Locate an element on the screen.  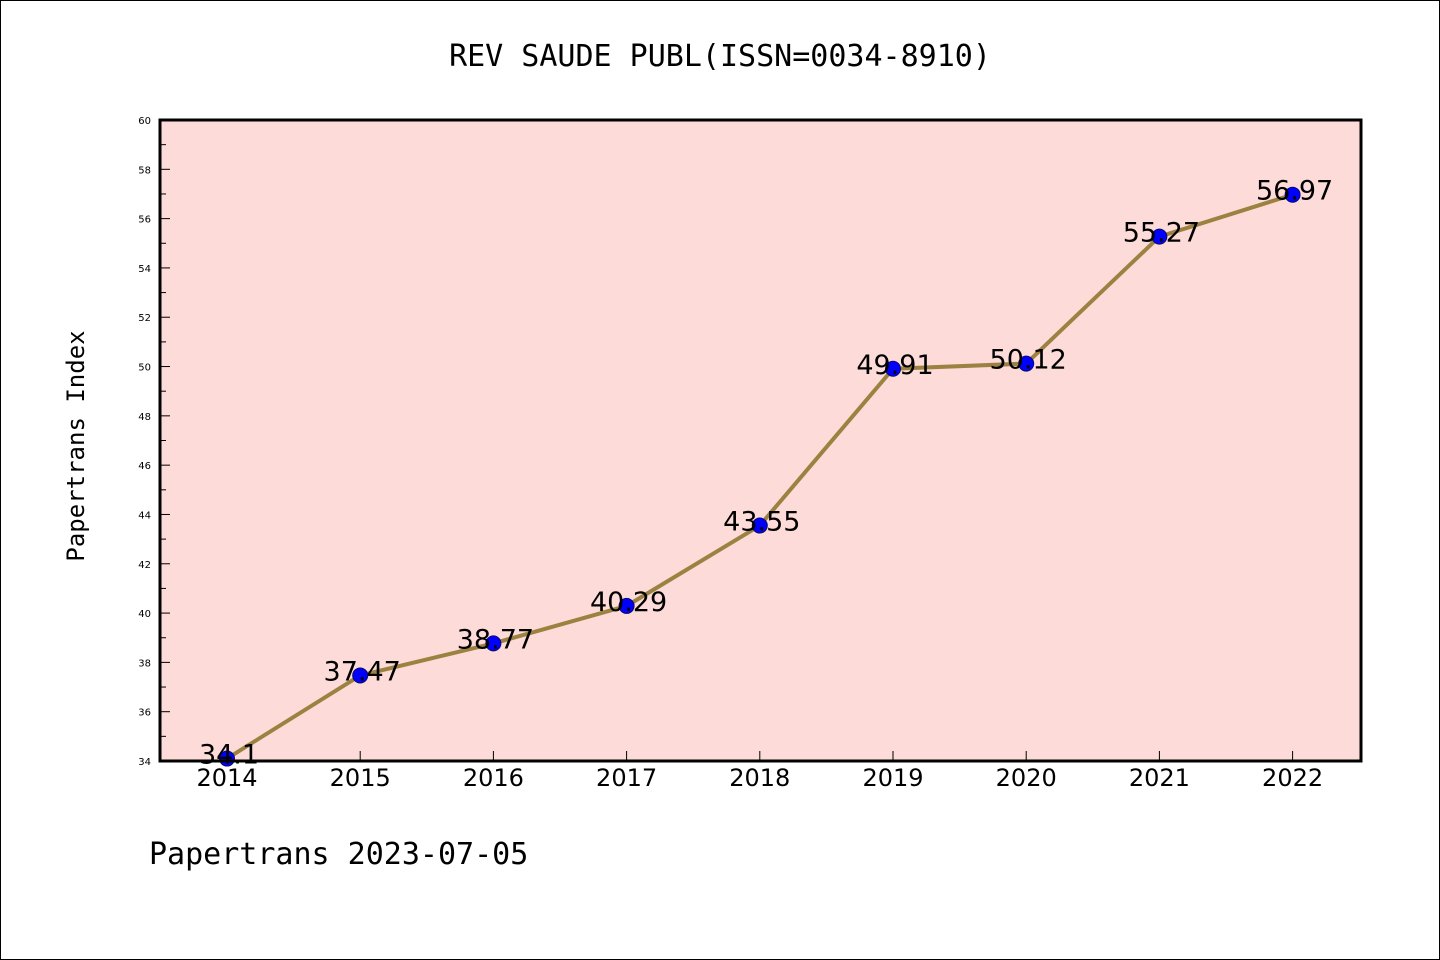
y-tick-label: 36 is located at coordinates (144, 713).